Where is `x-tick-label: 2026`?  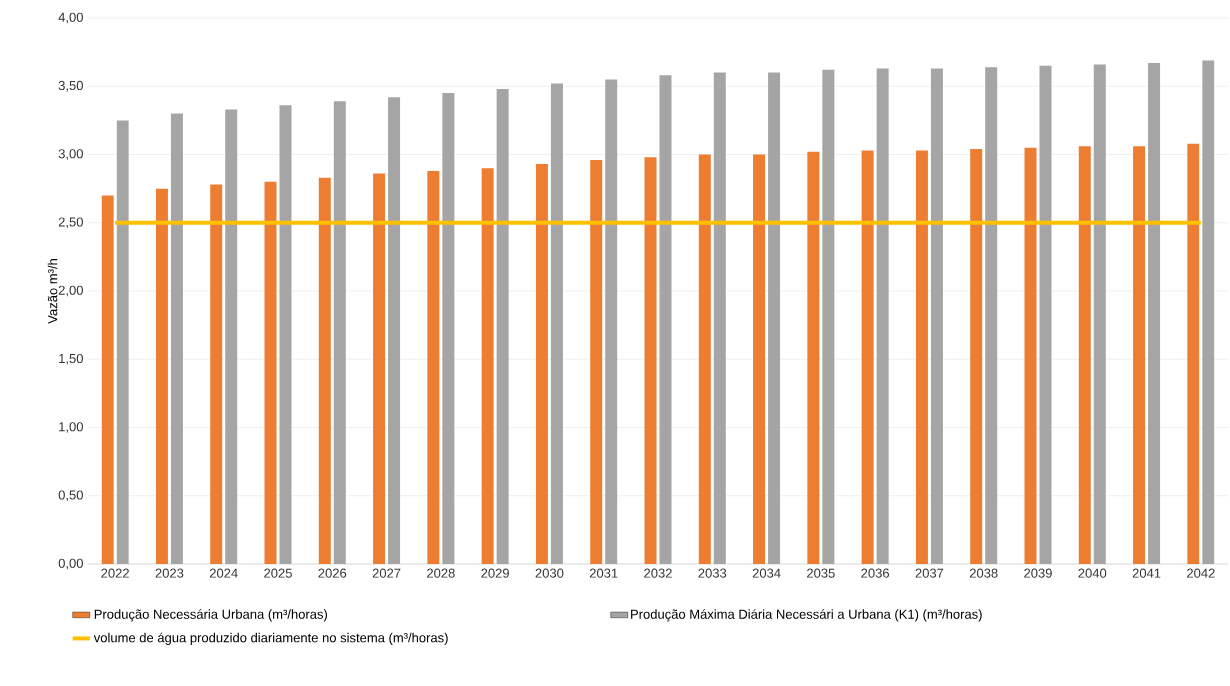 x-tick-label: 2026 is located at coordinates (332, 573).